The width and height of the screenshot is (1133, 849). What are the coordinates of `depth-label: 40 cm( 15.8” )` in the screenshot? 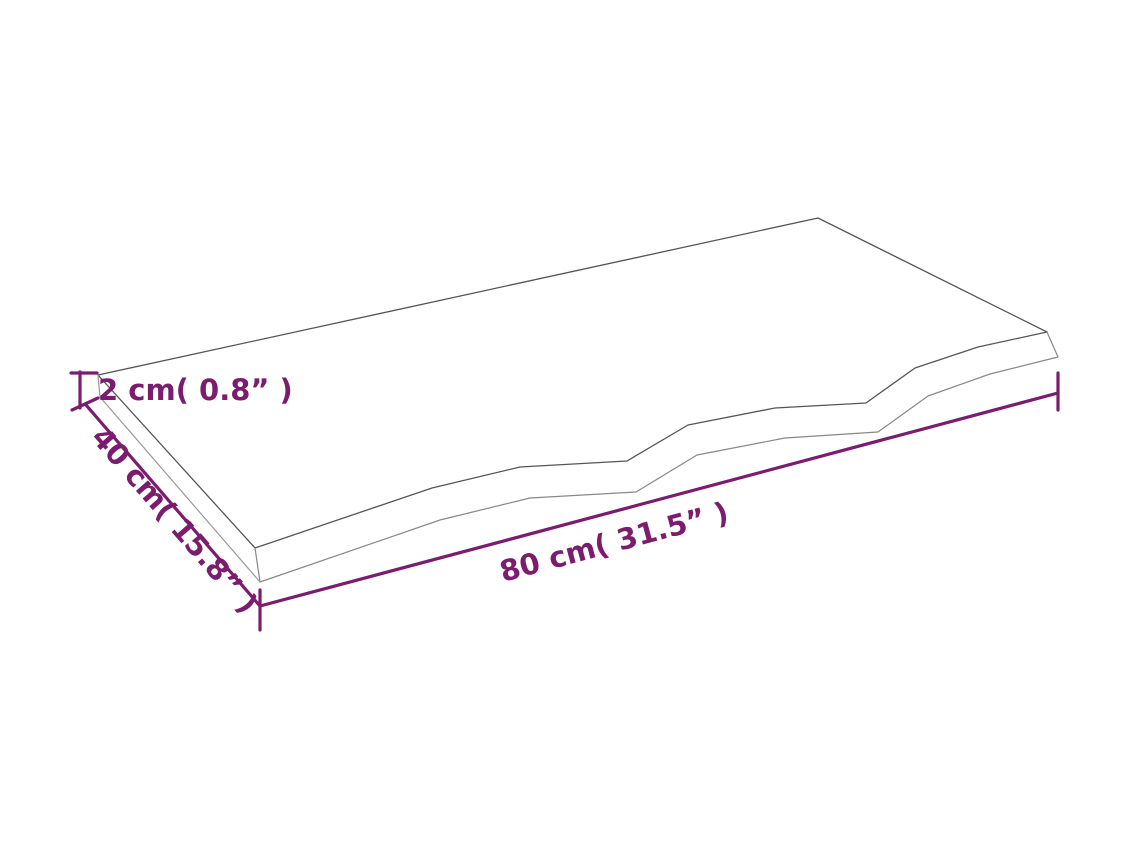 It's located at (175, 520).